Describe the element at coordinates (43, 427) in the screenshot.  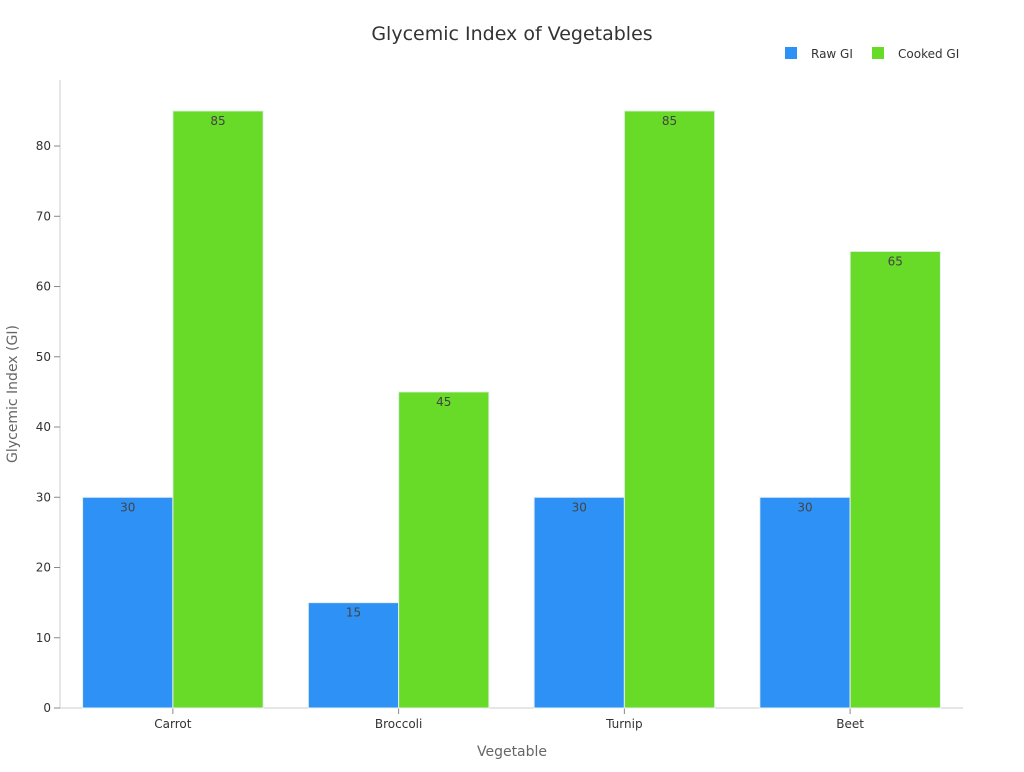
I see `y-tick-label: 40` at that location.